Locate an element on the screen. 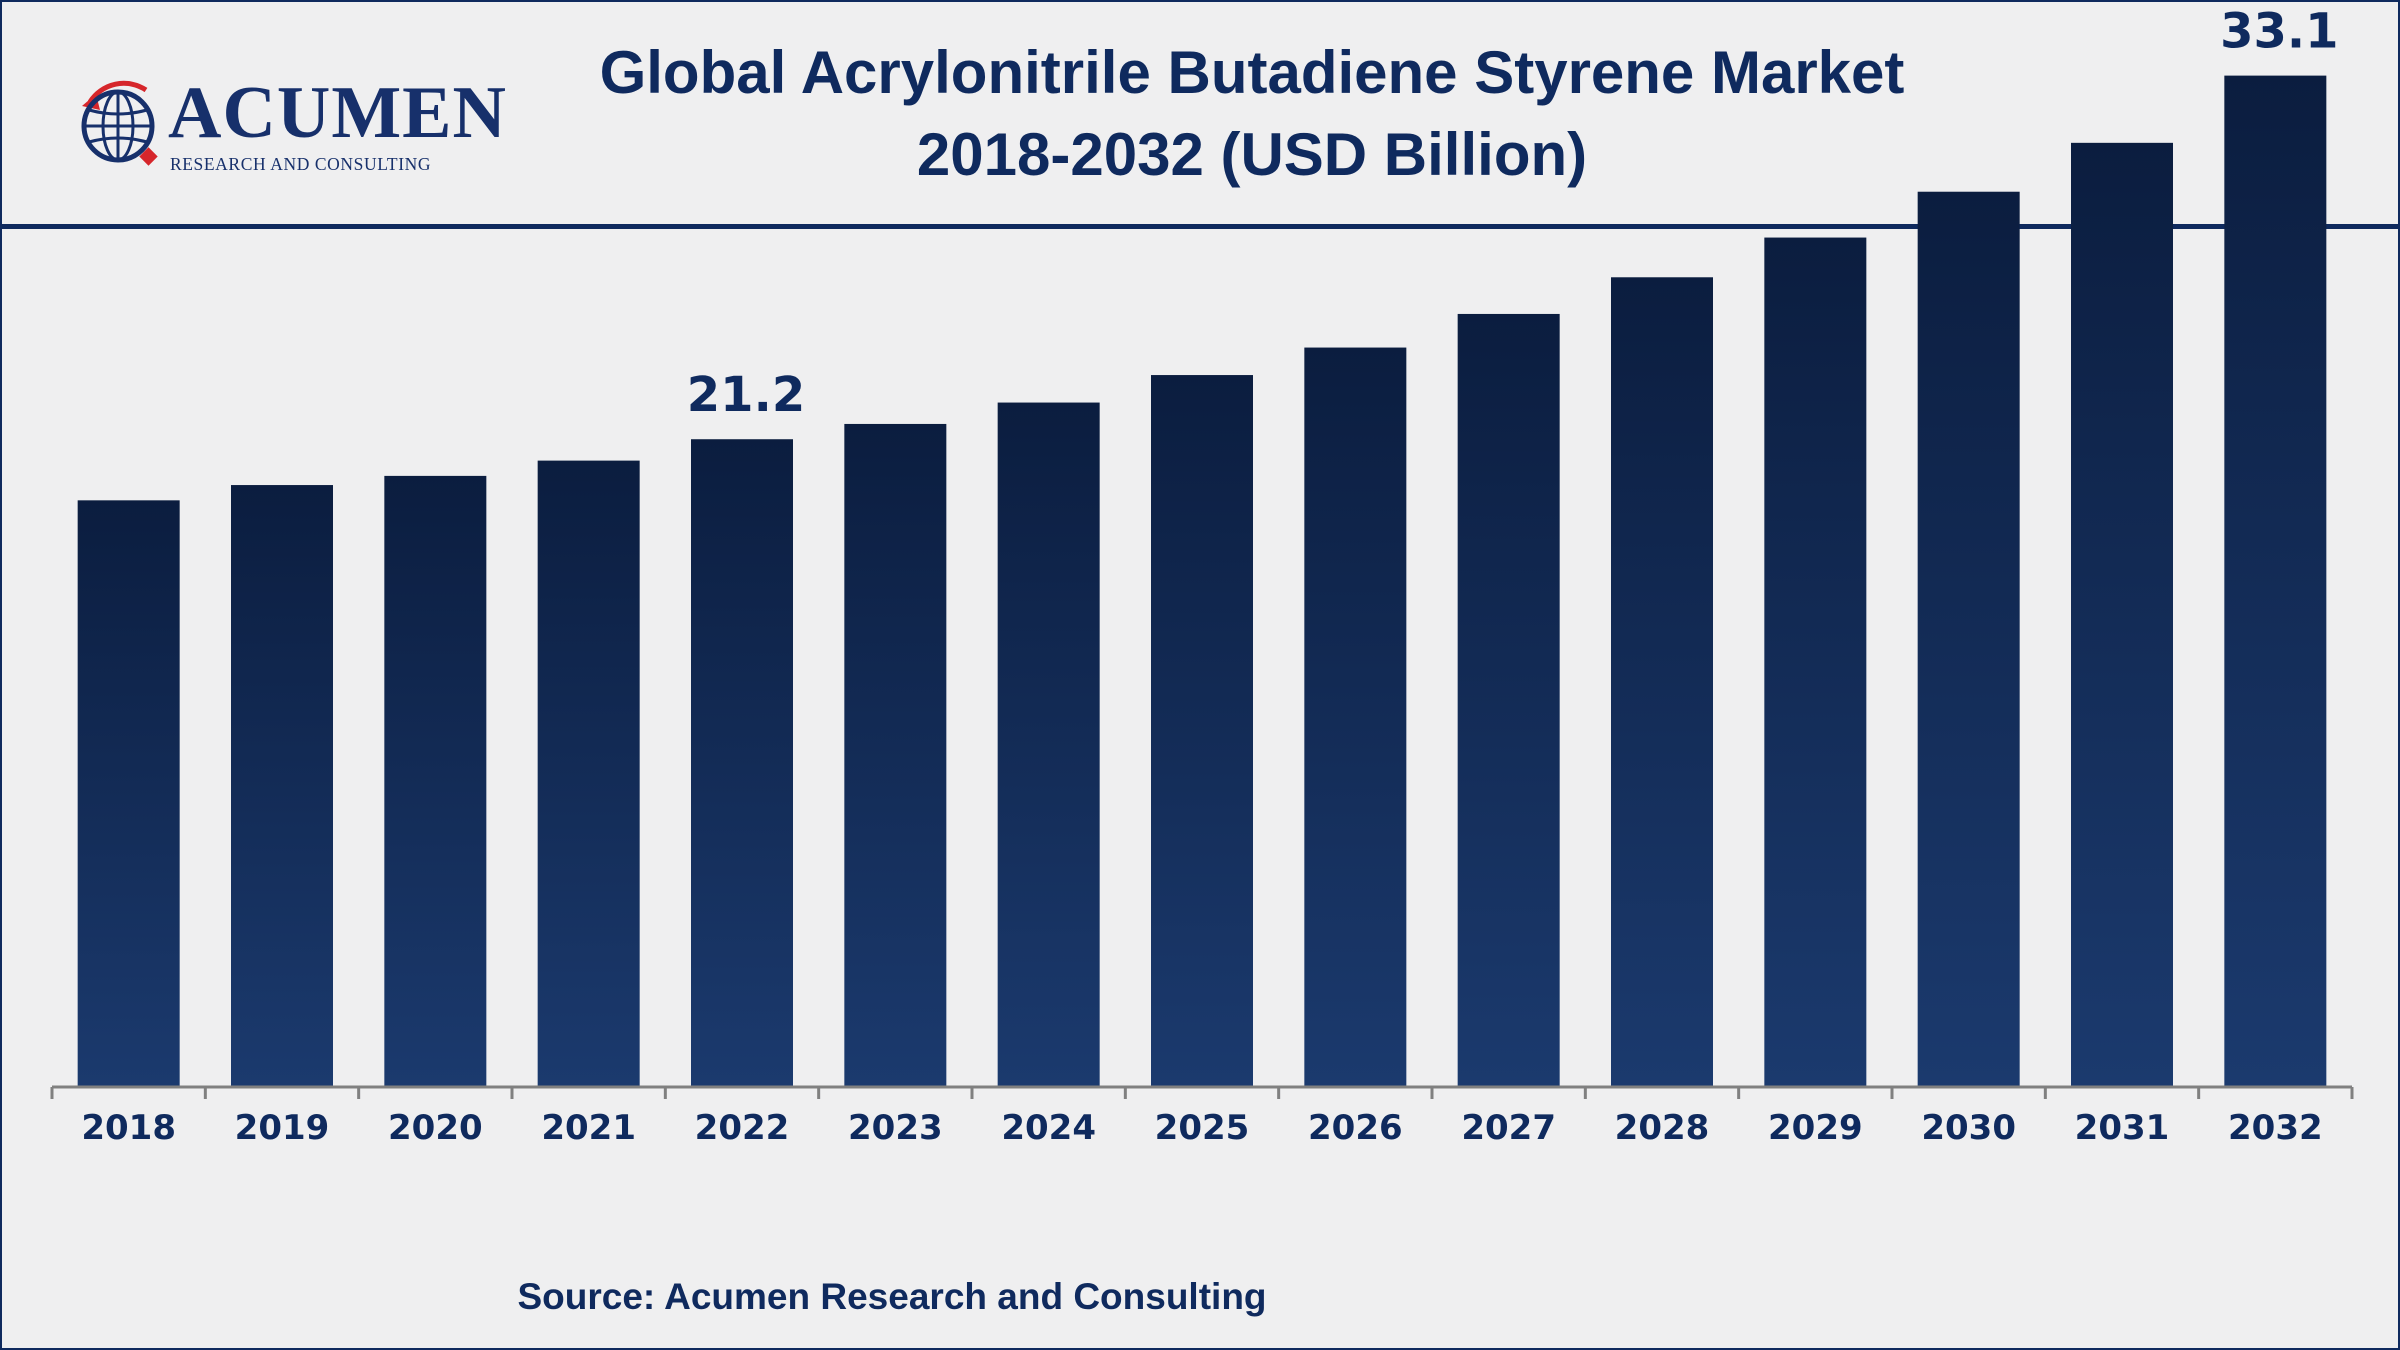  bar-2018 is located at coordinates (128, 793).